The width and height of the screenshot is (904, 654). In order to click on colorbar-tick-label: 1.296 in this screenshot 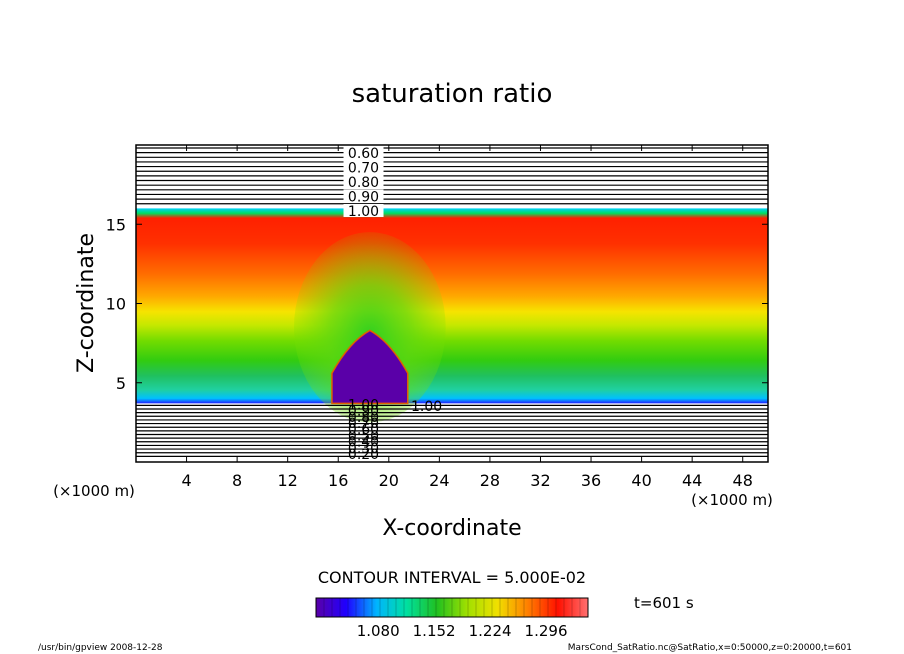, I will do `click(546, 631)`.